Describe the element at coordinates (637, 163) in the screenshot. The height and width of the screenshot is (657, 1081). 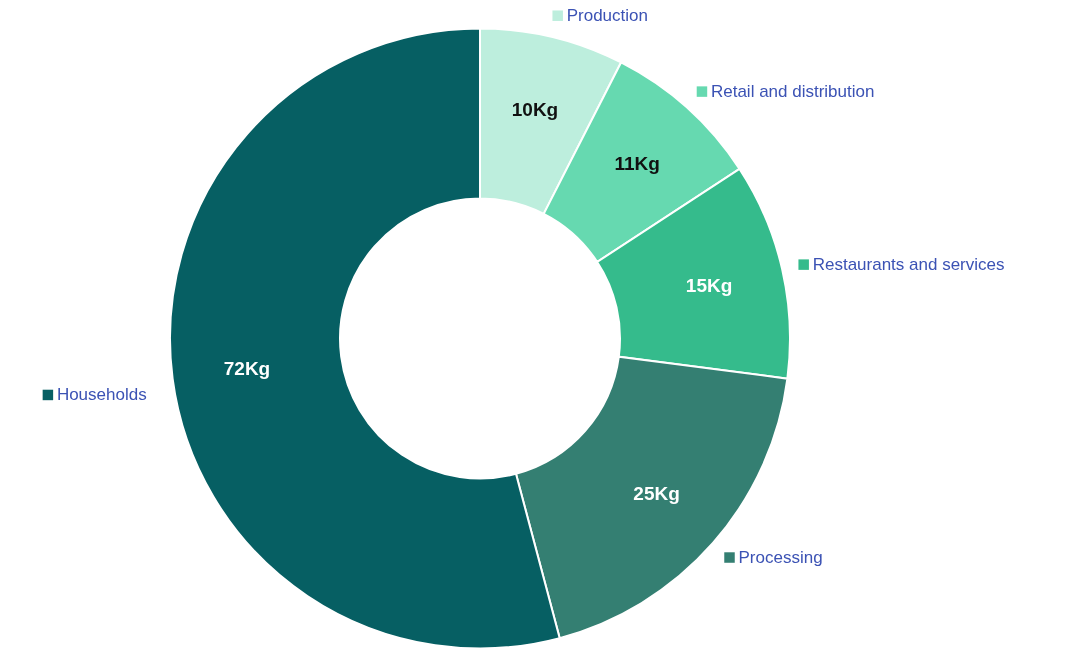
I see `data-label: 11Kg` at that location.